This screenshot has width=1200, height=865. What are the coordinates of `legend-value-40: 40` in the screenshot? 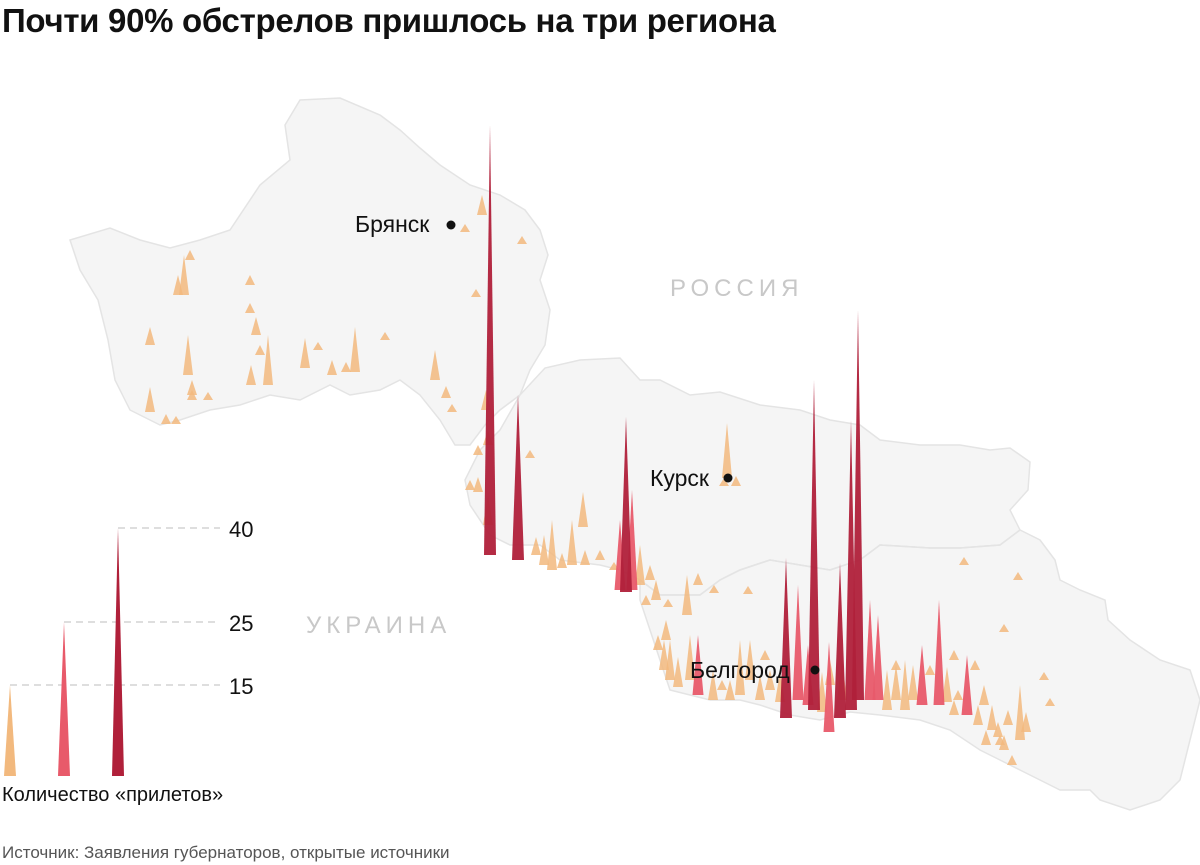 It's located at (241, 529).